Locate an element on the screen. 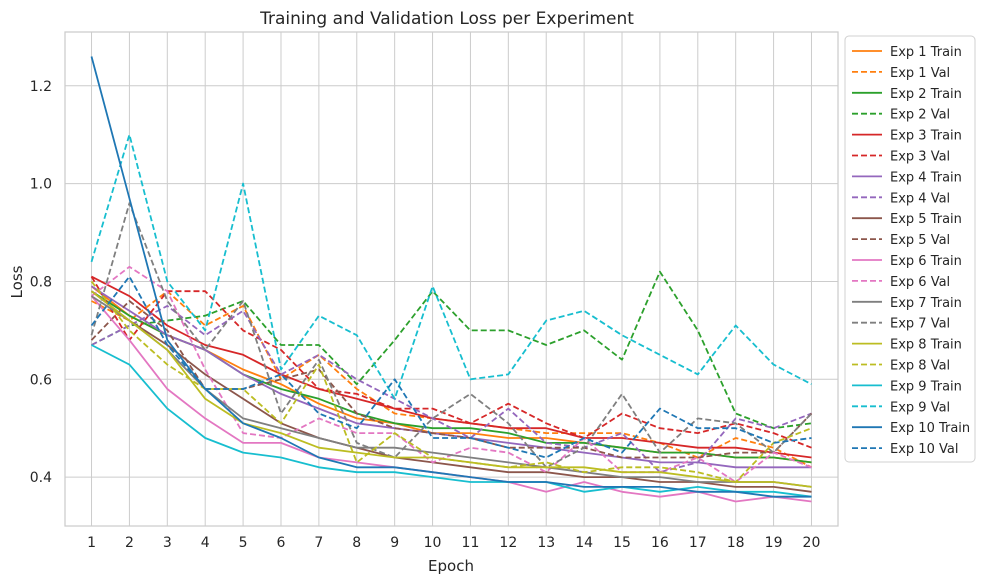 Image resolution: width=984 pixels, height=584 pixels. legend-label: Exp 5 Val is located at coordinates (920, 240).